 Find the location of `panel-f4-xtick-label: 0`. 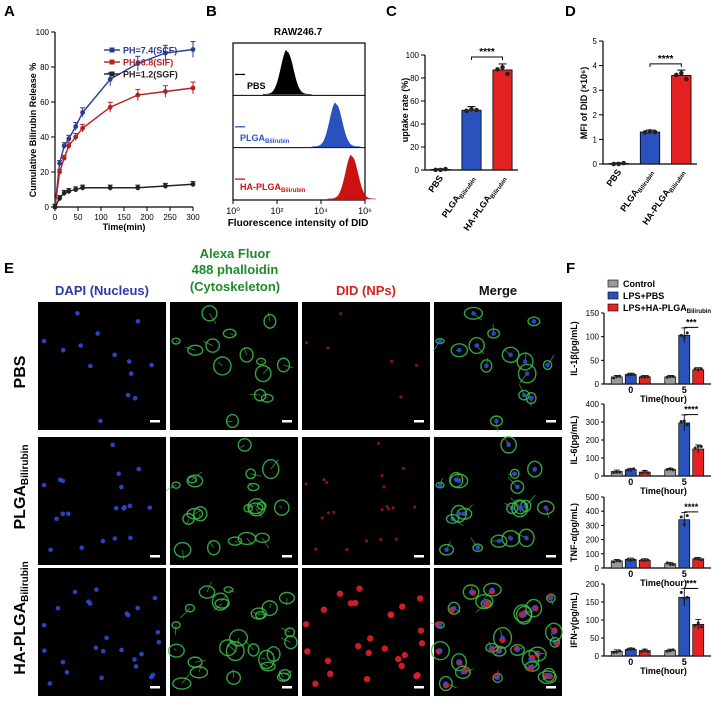

panel-f4-xtick-label: 0 is located at coordinates (630, 662).